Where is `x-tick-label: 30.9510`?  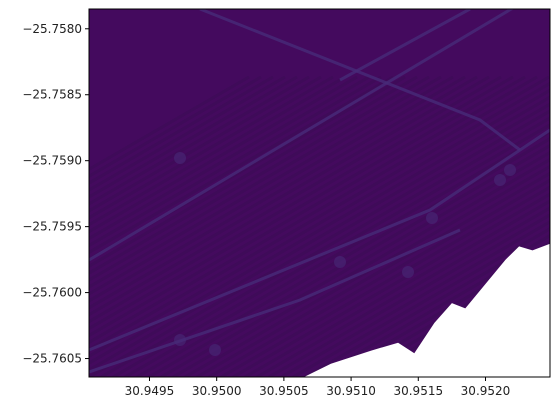 x-tick-label: 30.9510 is located at coordinates (351, 391).